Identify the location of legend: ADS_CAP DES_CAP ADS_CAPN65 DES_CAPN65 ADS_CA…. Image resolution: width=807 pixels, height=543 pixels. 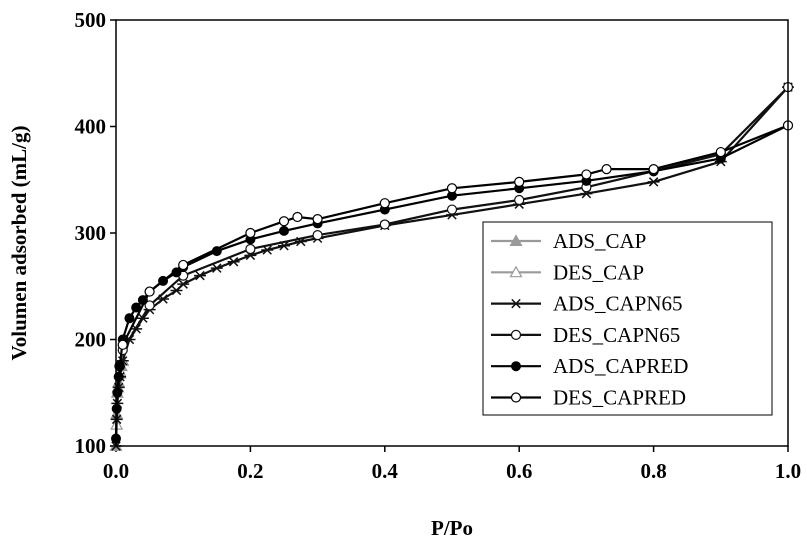
(627, 318).